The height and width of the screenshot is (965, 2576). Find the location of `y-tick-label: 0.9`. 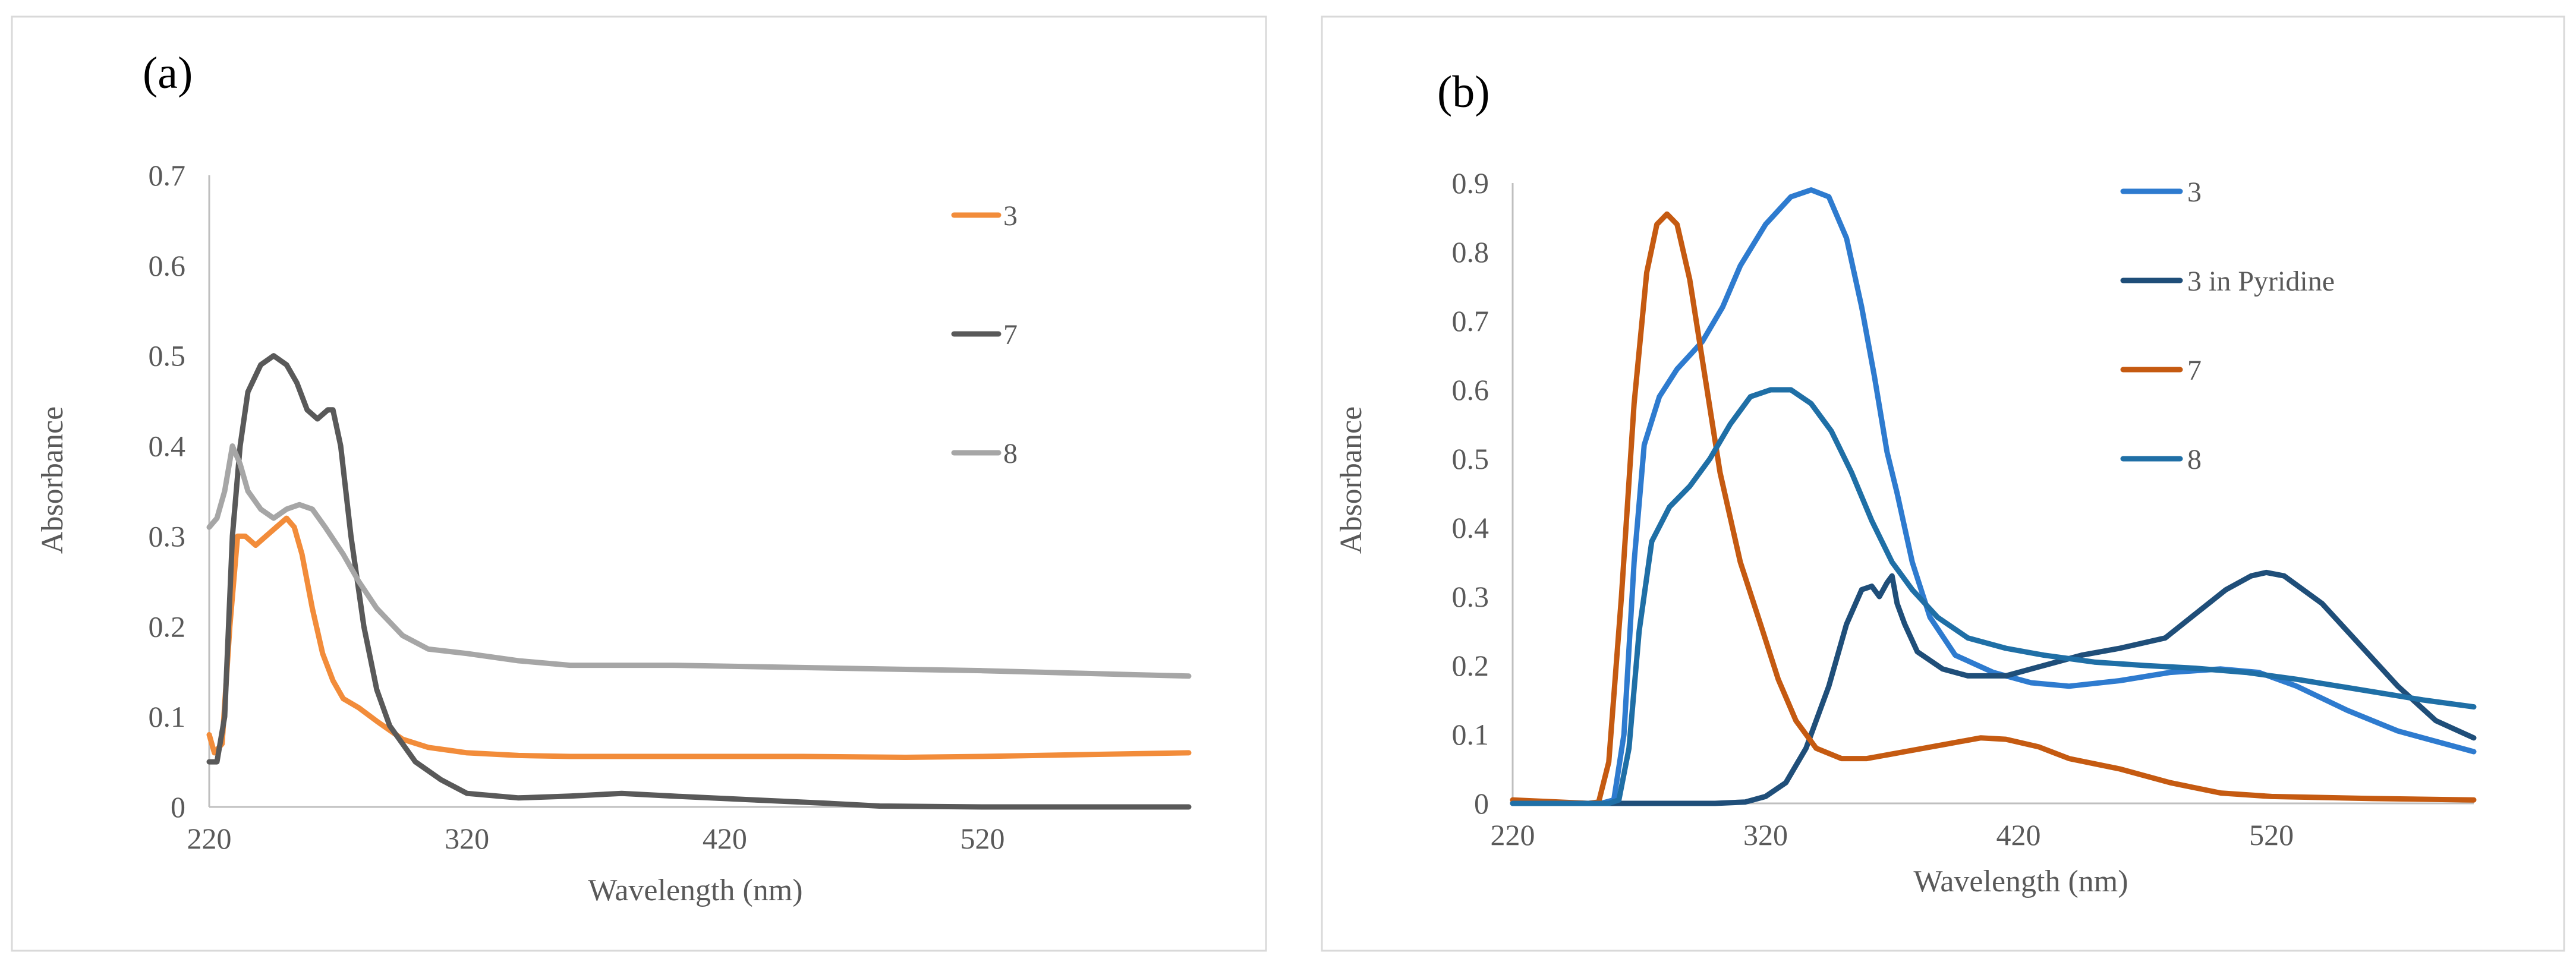

y-tick-label: 0.9 is located at coordinates (1470, 183).